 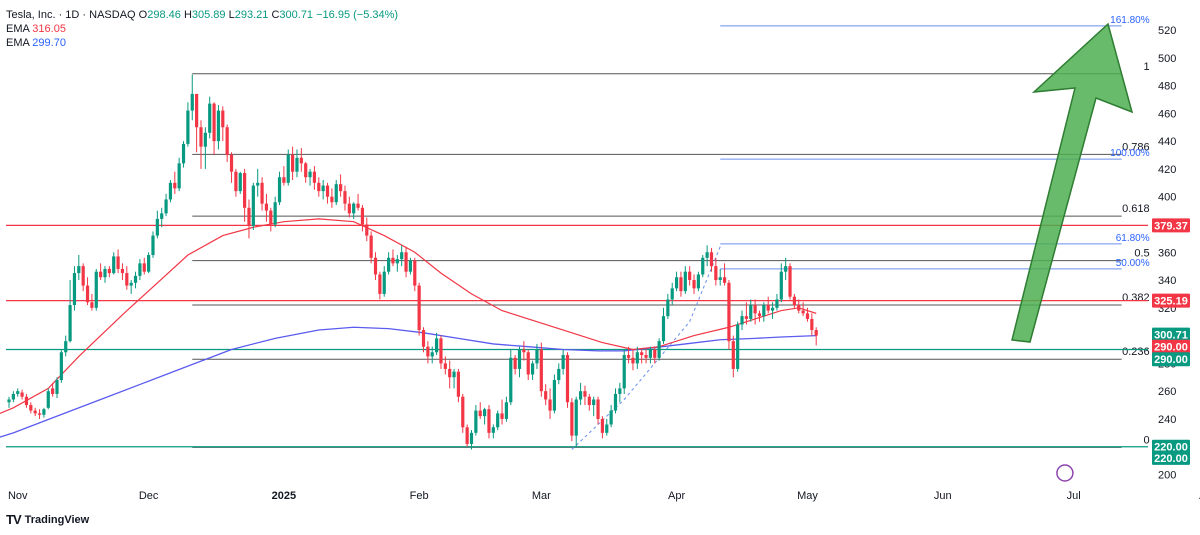 I want to click on price-tag-label: 220.00, so click(x=1171, y=448).